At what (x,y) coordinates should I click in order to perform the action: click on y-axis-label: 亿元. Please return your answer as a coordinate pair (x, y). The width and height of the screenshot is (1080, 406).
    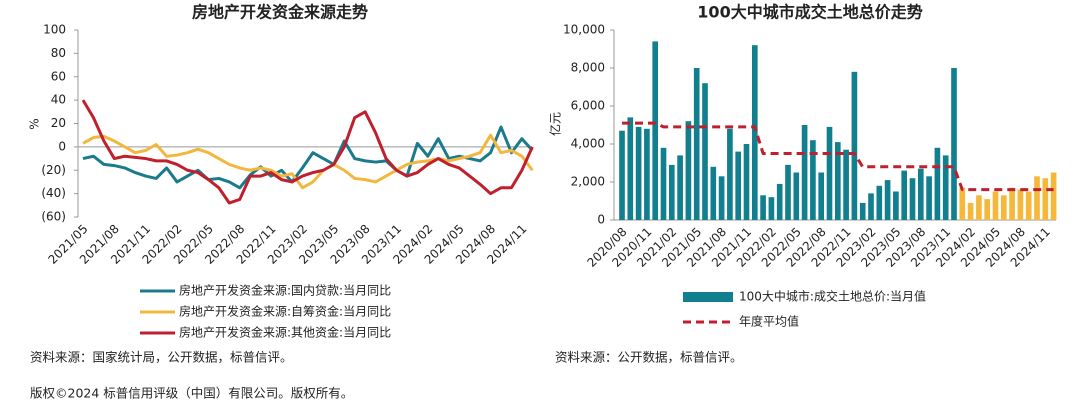
    Looking at the image, I should click on (555, 124).